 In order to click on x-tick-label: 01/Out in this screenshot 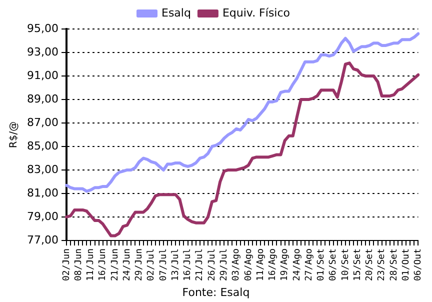, I will do `click(406, 265)`.